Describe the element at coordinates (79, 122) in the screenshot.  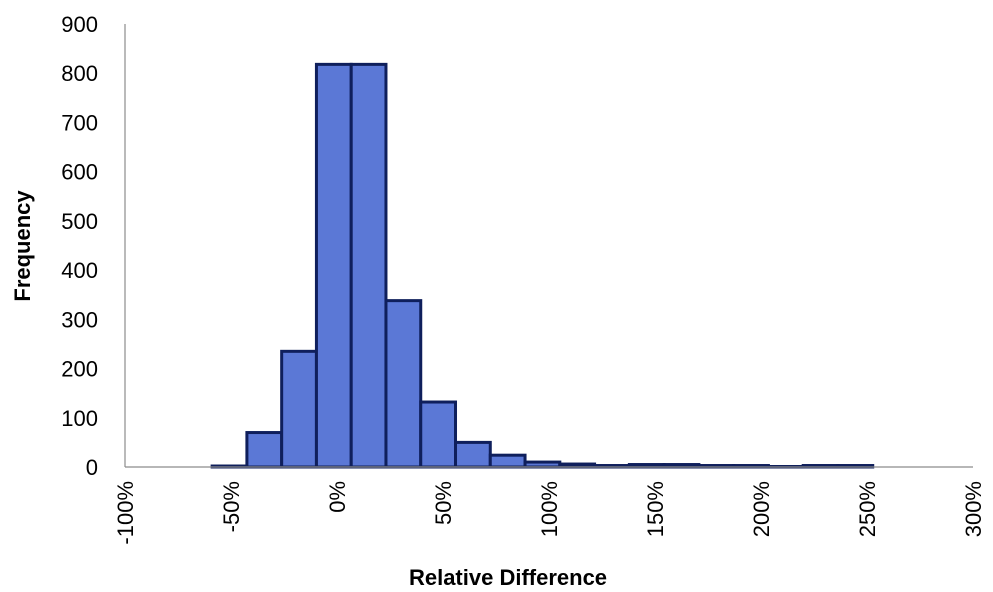
I see `y-tick-label: 700` at that location.